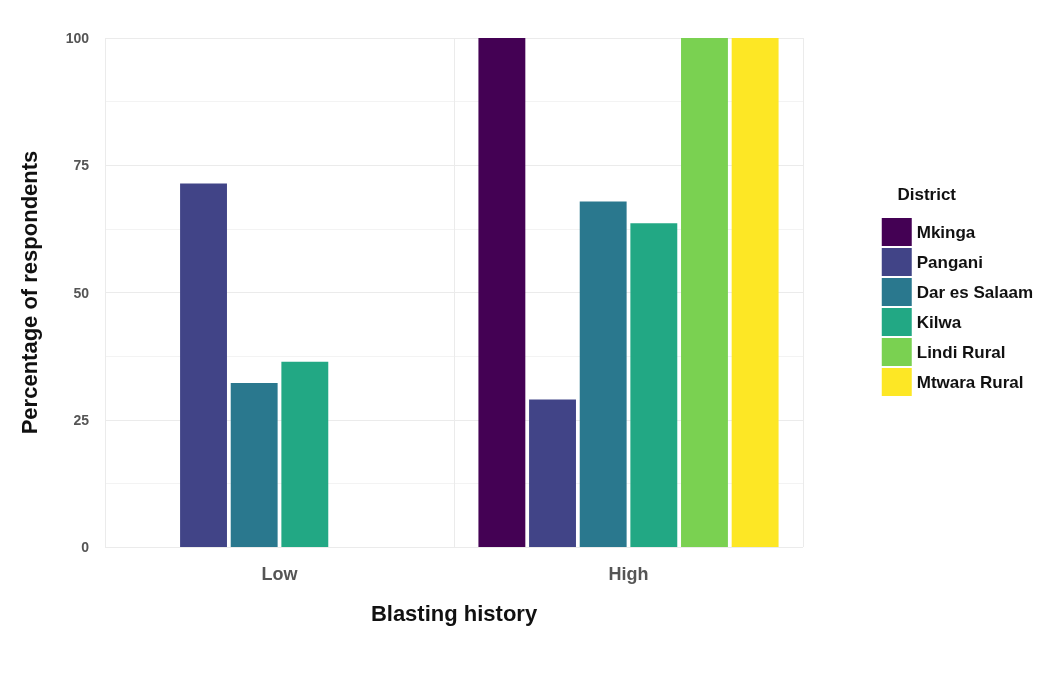 The width and height of the screenshot is (1056, 675). I want to click on legend-label: Dar es Salaam, so click(975, 292).